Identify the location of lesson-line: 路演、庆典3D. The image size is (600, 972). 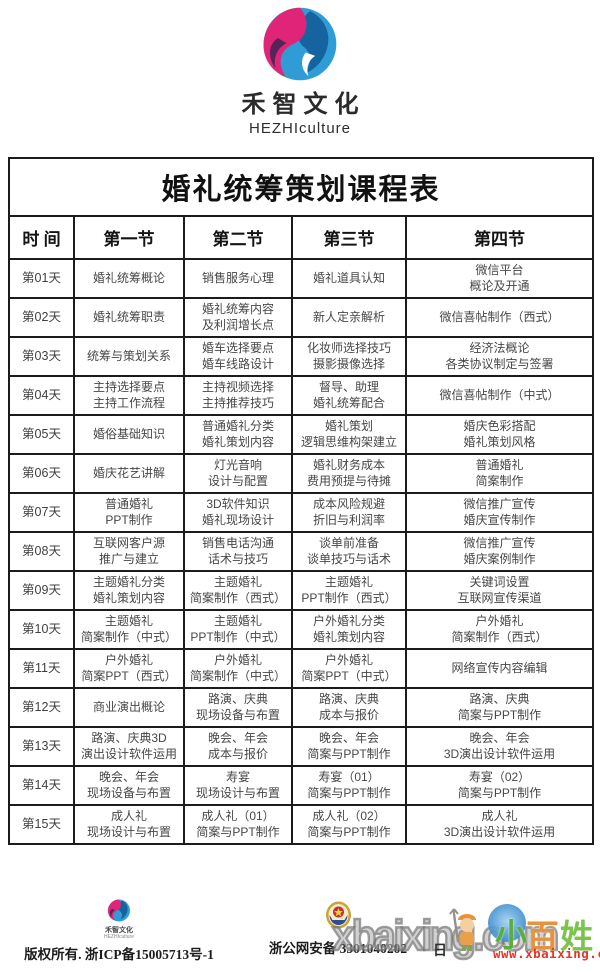
(129, 737).